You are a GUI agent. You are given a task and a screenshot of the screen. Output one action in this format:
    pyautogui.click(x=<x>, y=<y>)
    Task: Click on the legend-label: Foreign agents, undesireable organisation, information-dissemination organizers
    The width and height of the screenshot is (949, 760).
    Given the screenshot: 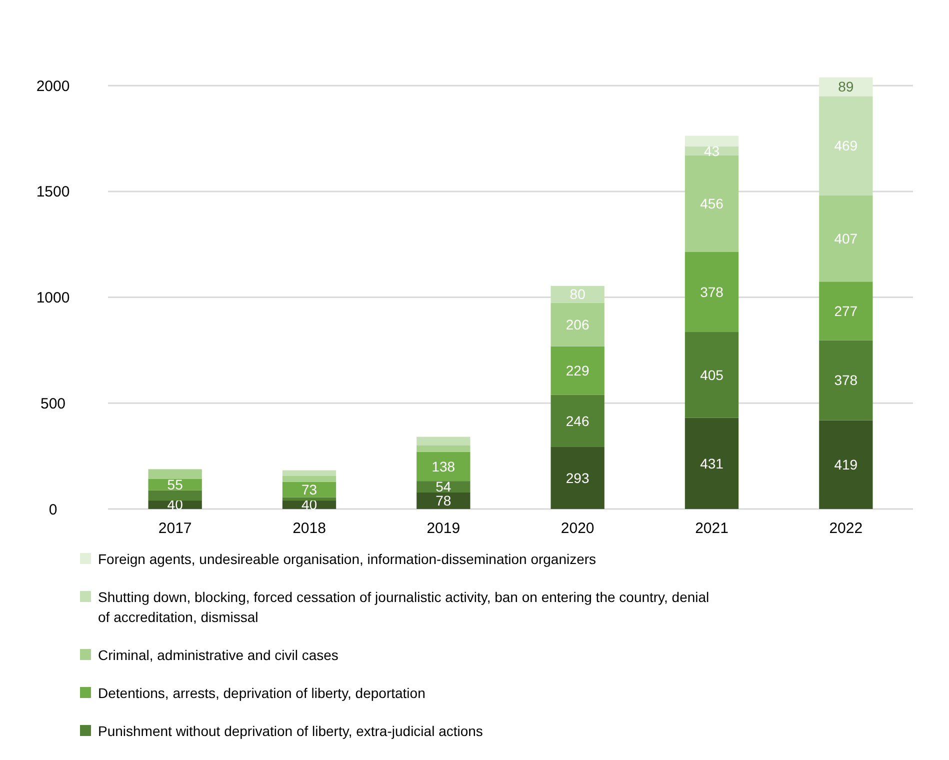 What is the action you would take?
    pyautogui.click(x=347, y=559)
    